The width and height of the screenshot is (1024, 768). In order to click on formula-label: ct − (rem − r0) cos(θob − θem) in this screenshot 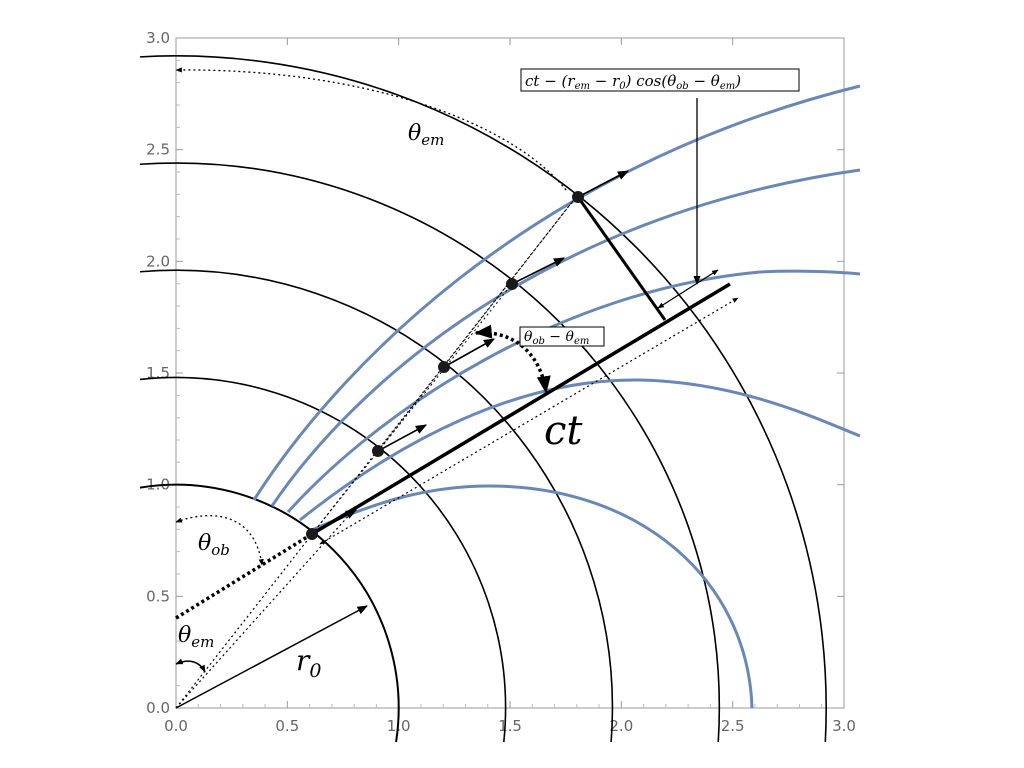, I will do `click(633, 82)`.